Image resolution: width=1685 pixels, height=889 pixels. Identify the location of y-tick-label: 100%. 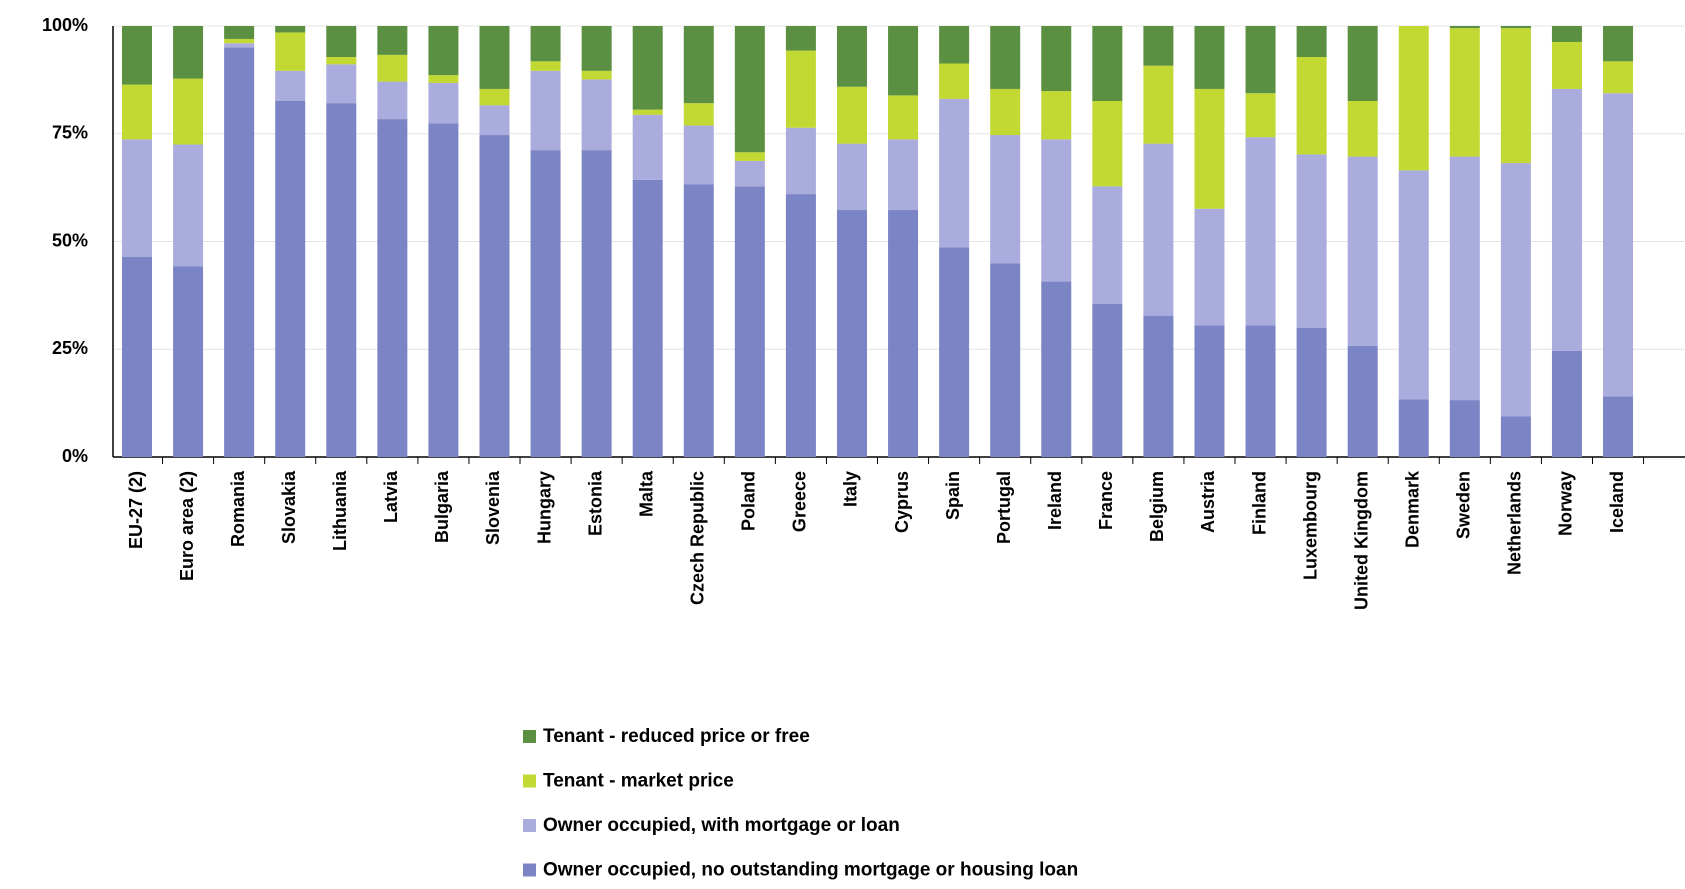
(65, 25).